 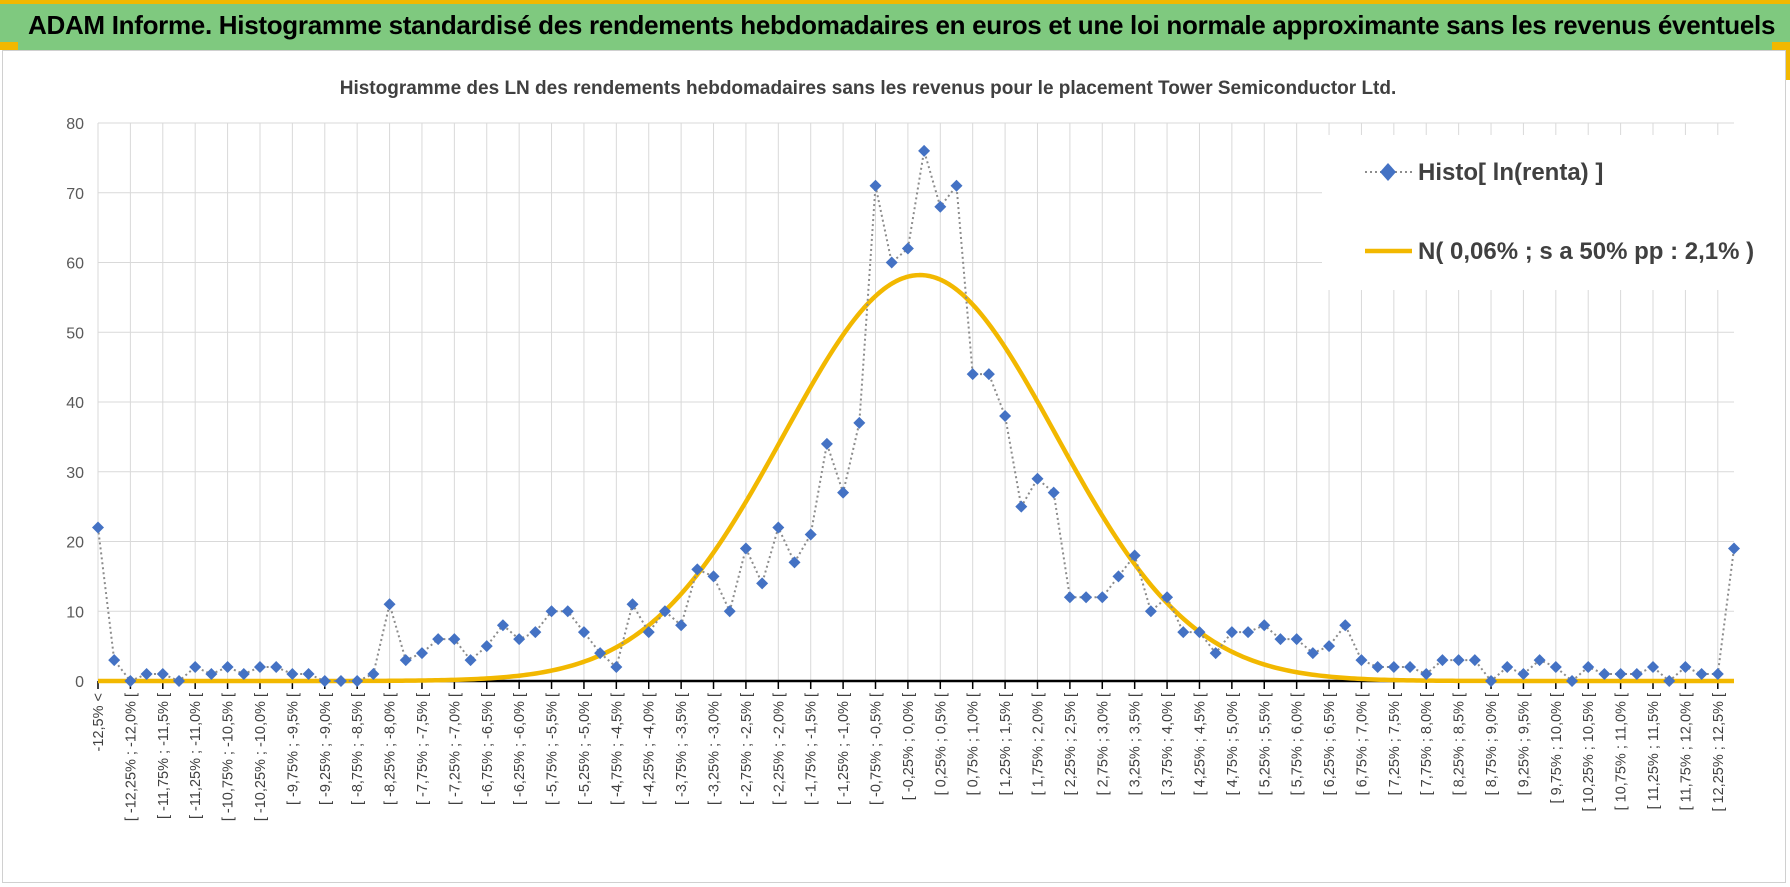 I want to click on legend-box, so click(x=1552, y=212).